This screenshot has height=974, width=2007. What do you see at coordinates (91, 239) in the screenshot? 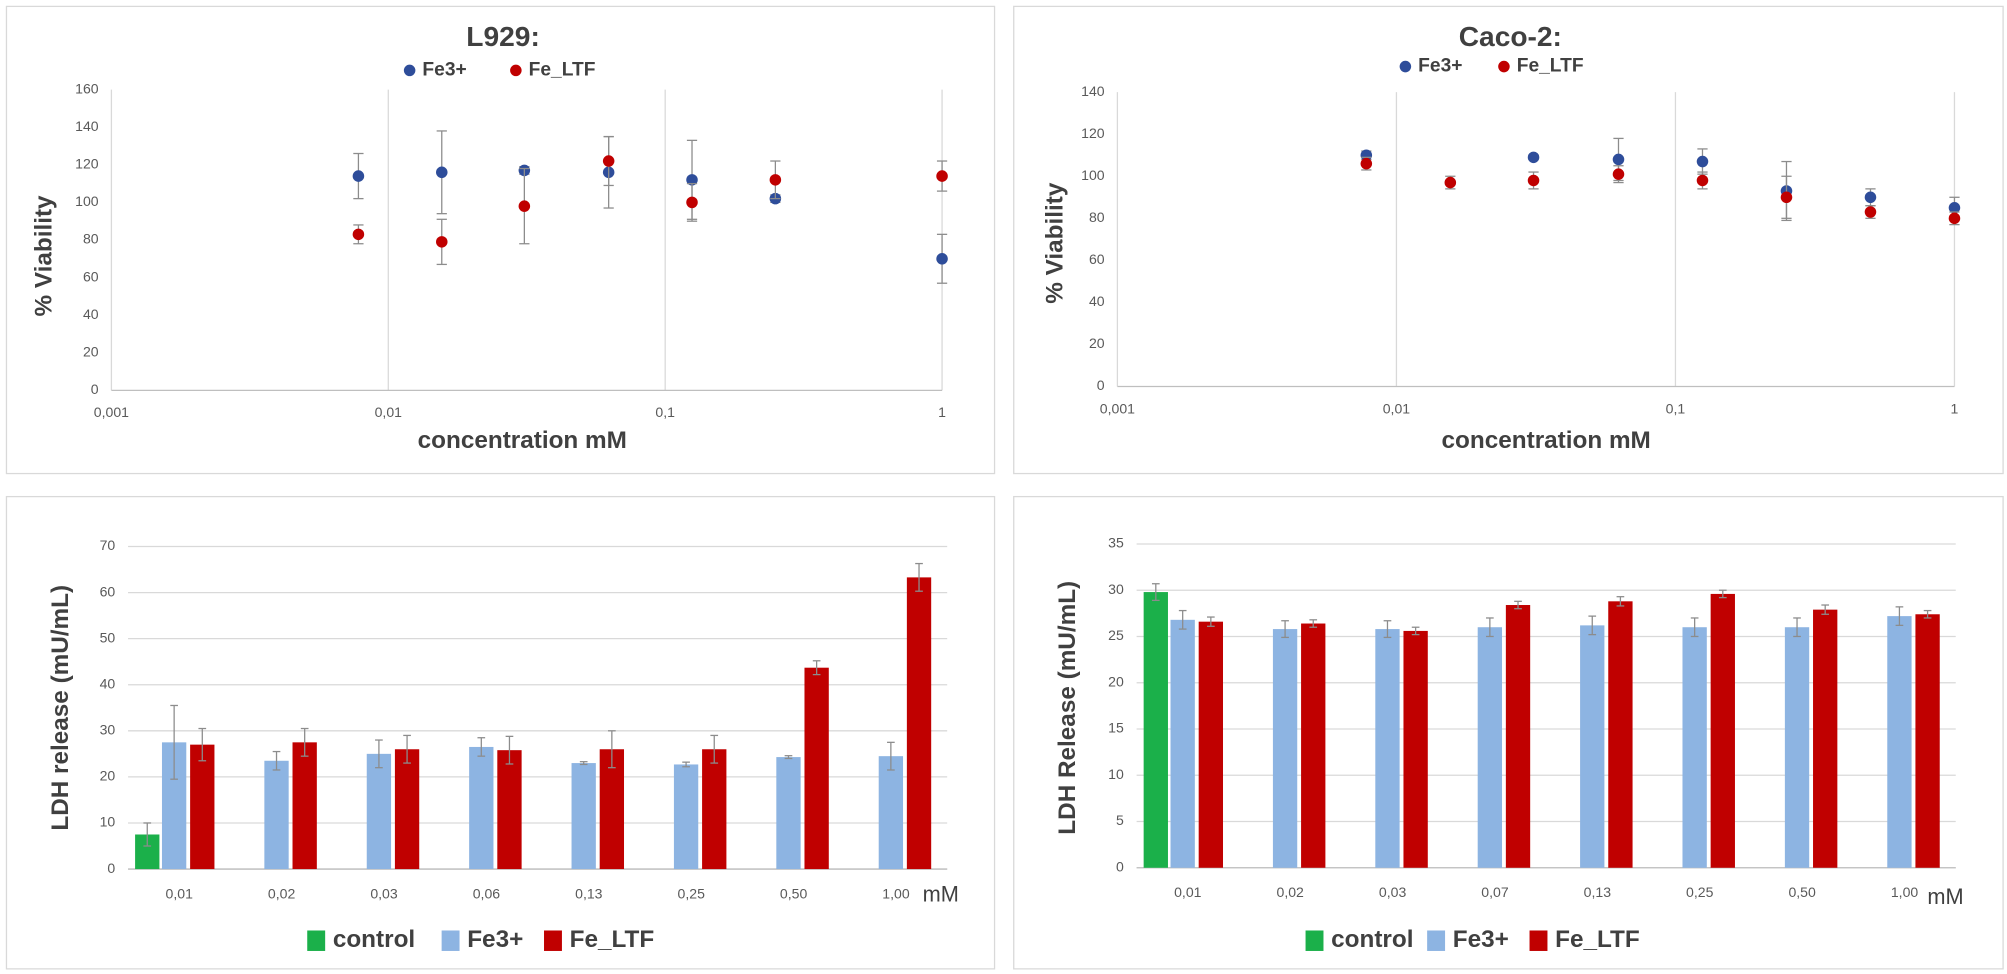
I see `y-tick-label: 80` at bounding box center [91, 239].